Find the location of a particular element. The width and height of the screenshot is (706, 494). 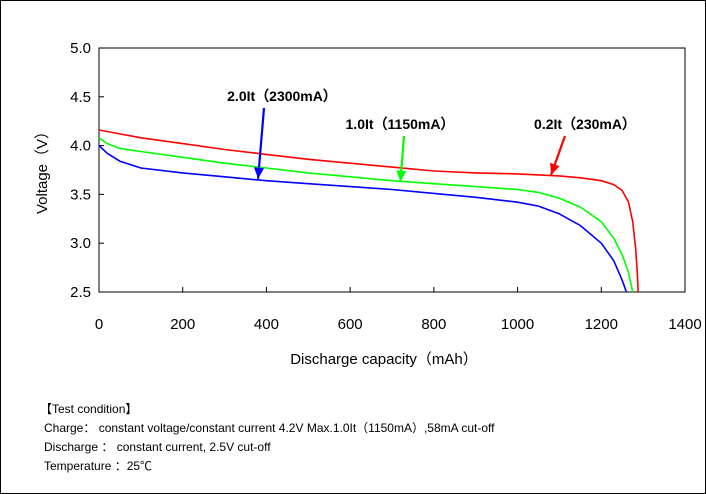

x-tick-label: 400 is located at coordinates (266, 324).